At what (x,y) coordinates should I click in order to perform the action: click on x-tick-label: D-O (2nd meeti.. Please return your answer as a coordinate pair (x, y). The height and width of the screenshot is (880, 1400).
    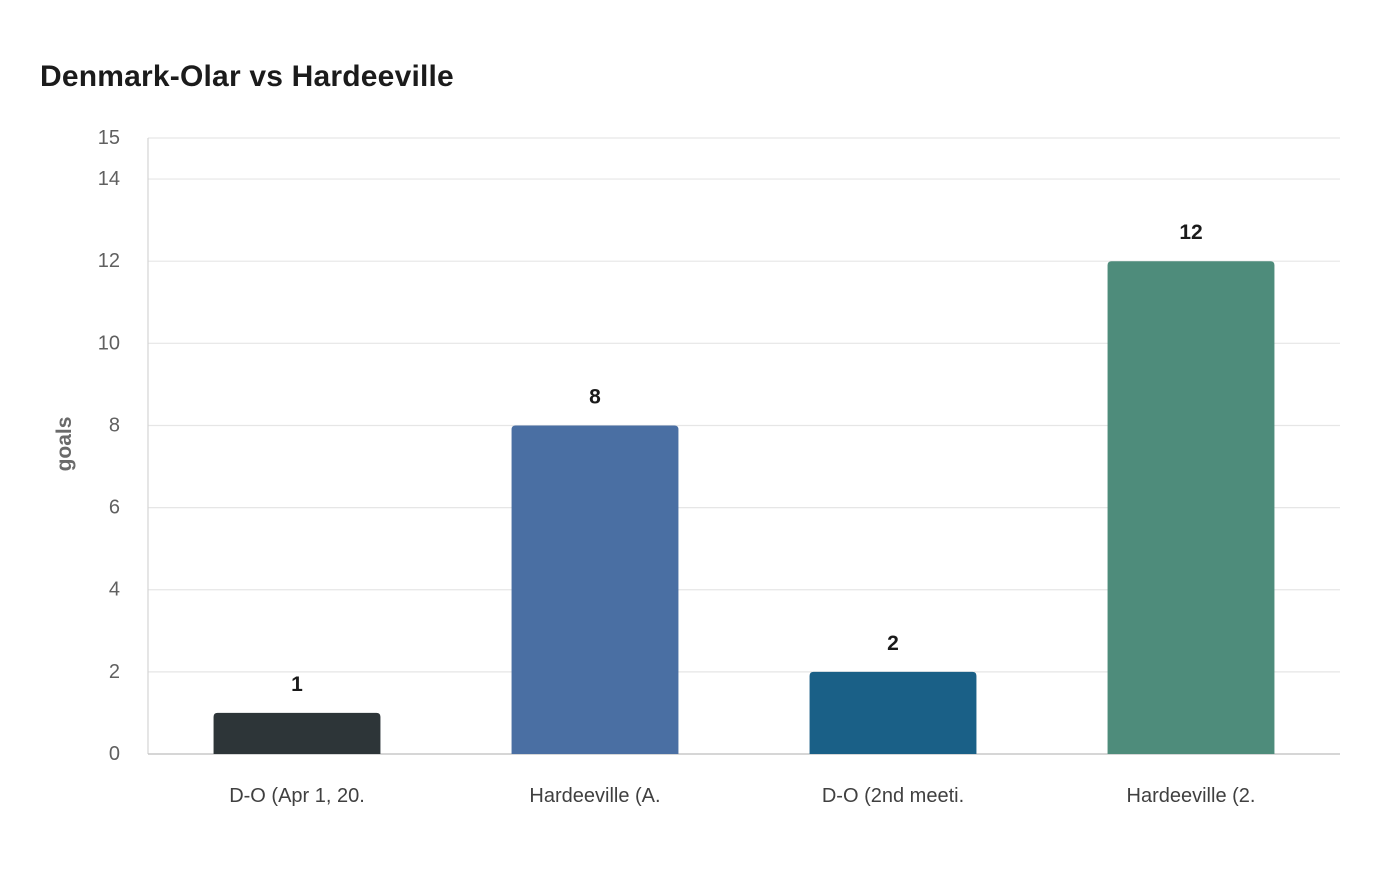
    Looking at the image, I should click on (893, 796).